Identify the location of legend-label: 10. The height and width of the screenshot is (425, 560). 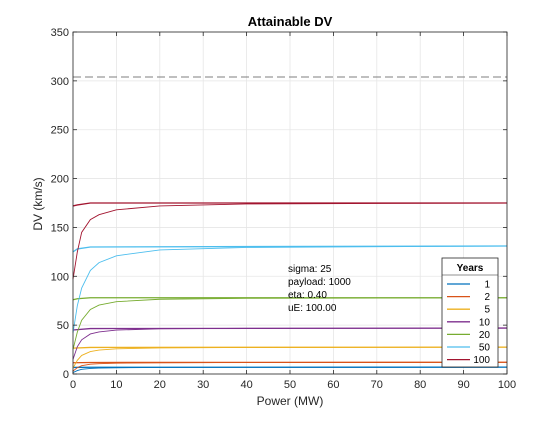
(485, 322).